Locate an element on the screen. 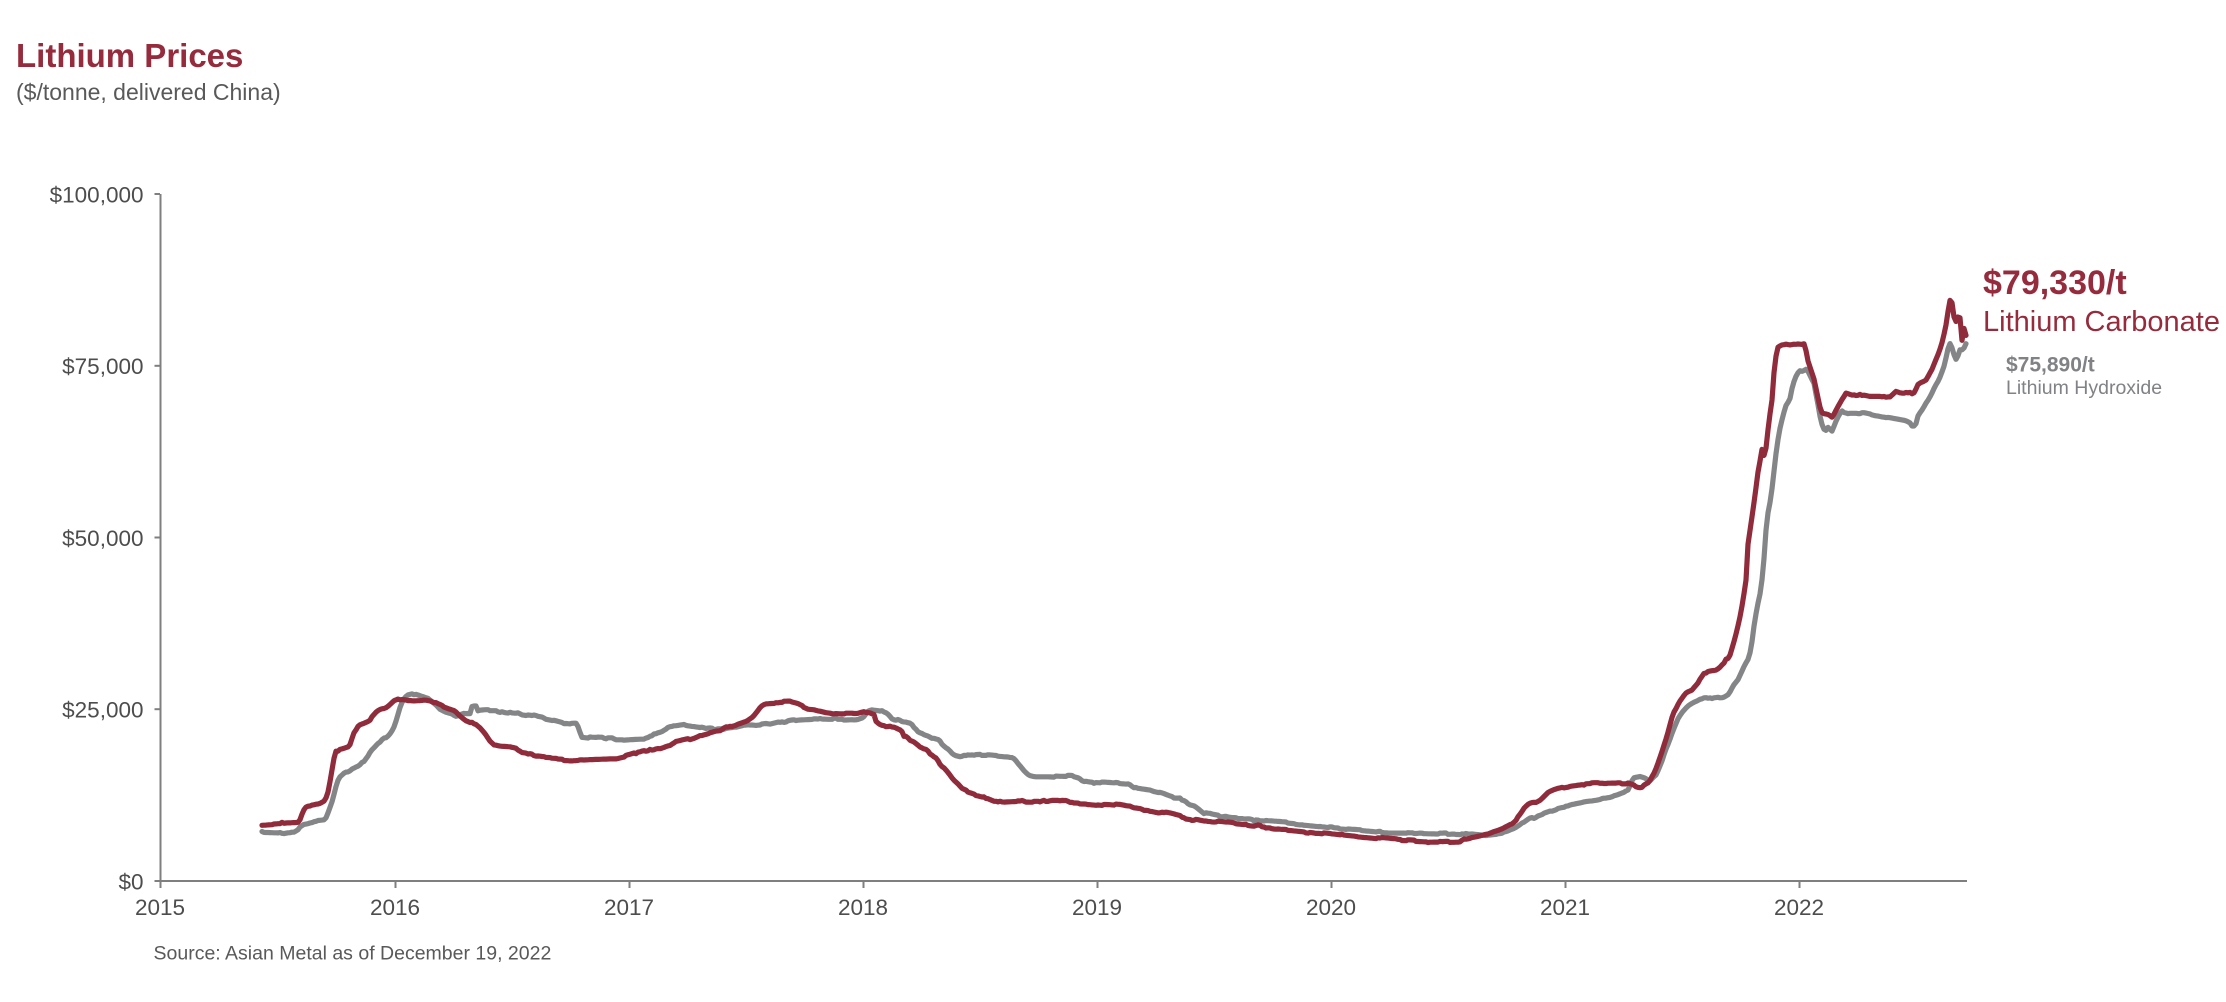  svg-text: ($/tonne, delivered China) is located at coordinates (148, 92).